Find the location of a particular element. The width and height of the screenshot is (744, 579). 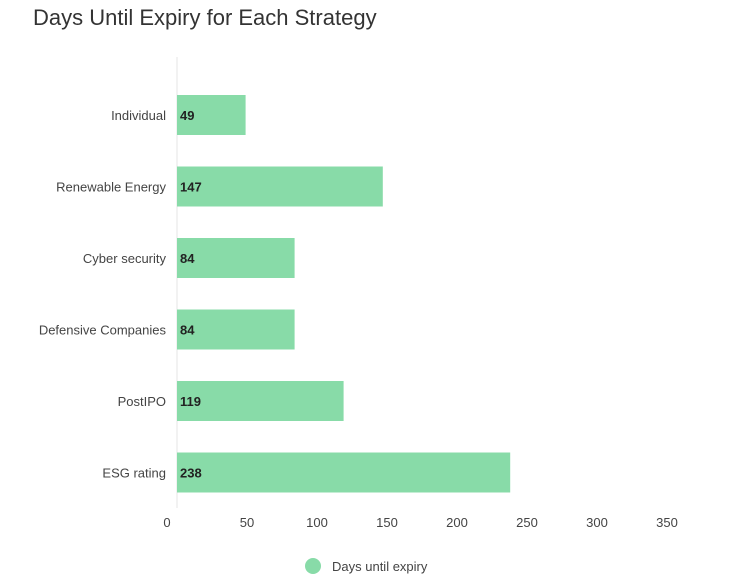

x-tick-0: 0 is located at coordinates (166, 522).